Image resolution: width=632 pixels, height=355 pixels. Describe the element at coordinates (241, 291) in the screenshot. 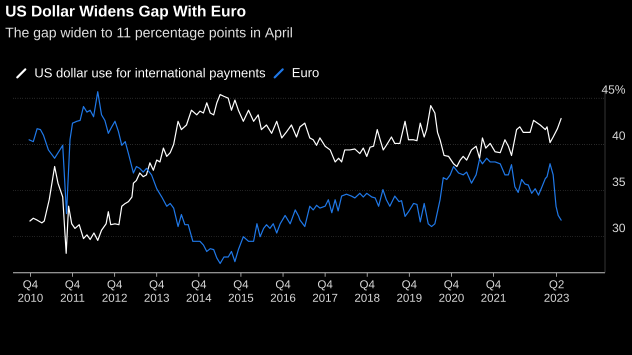

I see `x-tick-label: Q4 2015` at that location.